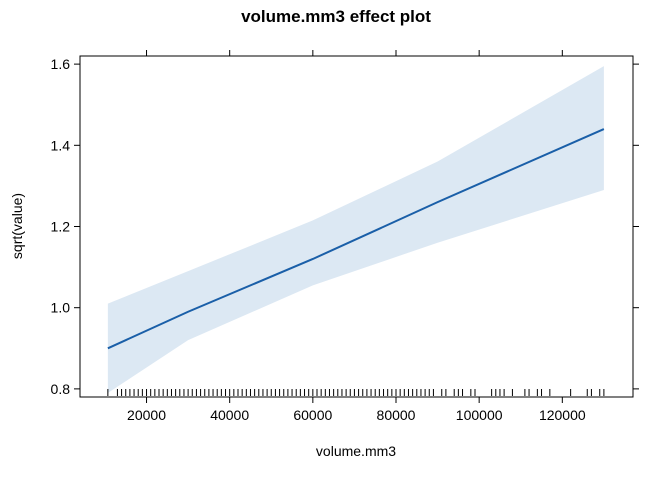  What do you see at coordinates (336, 16) in the screenshot?
I see `chart-title: volume.mm3 effect plot` at bounding box center [336, 16].